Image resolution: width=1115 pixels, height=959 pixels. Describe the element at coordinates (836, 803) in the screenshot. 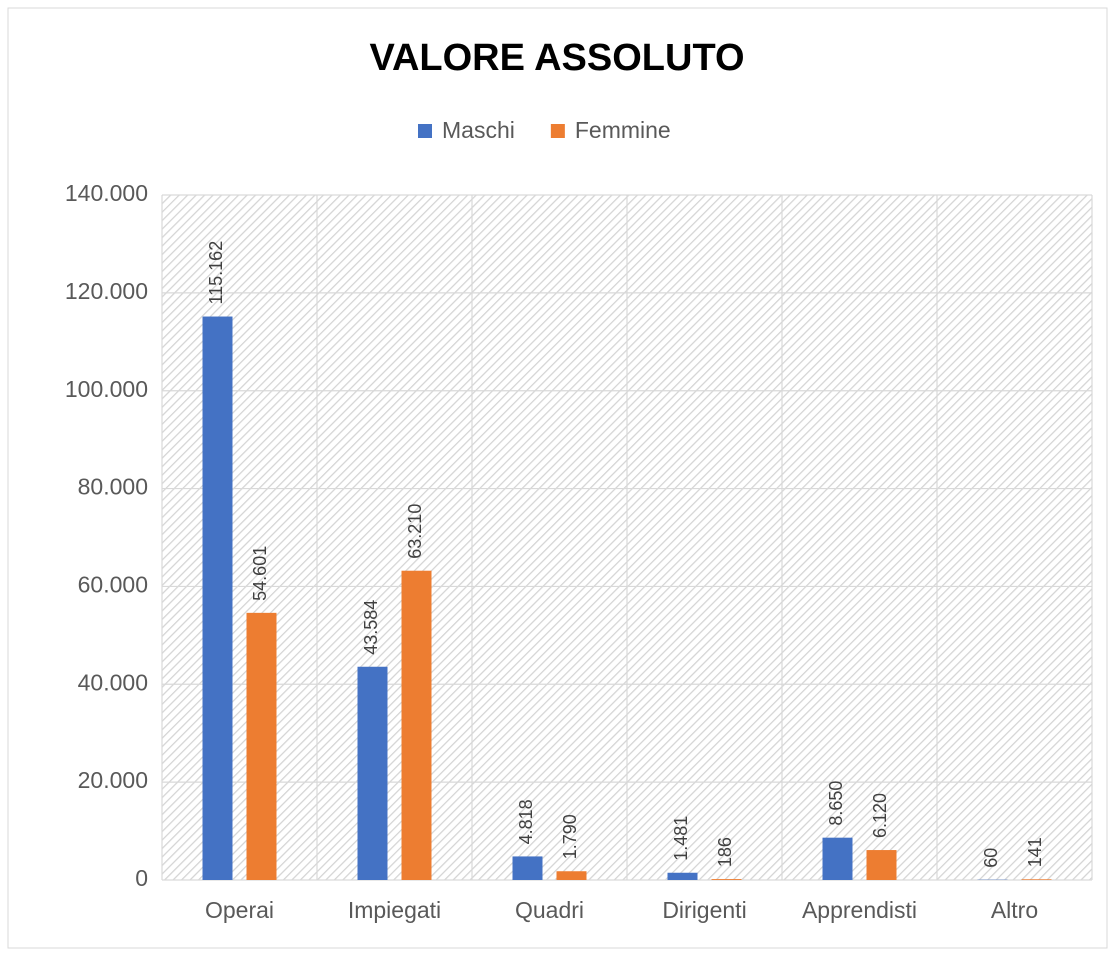

I see `data-label: 8.650` at that location.